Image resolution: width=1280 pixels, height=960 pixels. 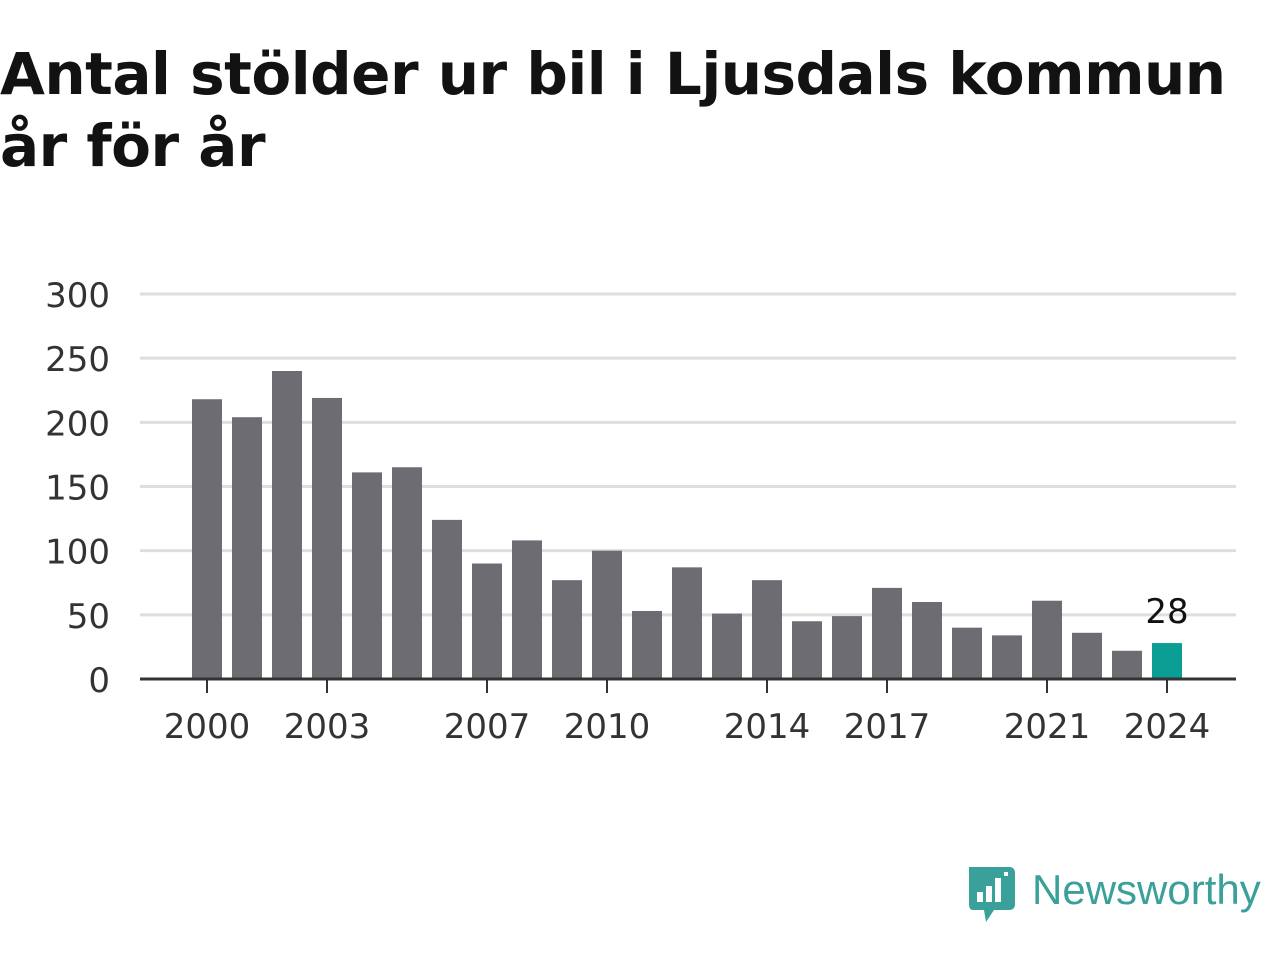 I want to click on bar-2002, so click(x=287, y=525).